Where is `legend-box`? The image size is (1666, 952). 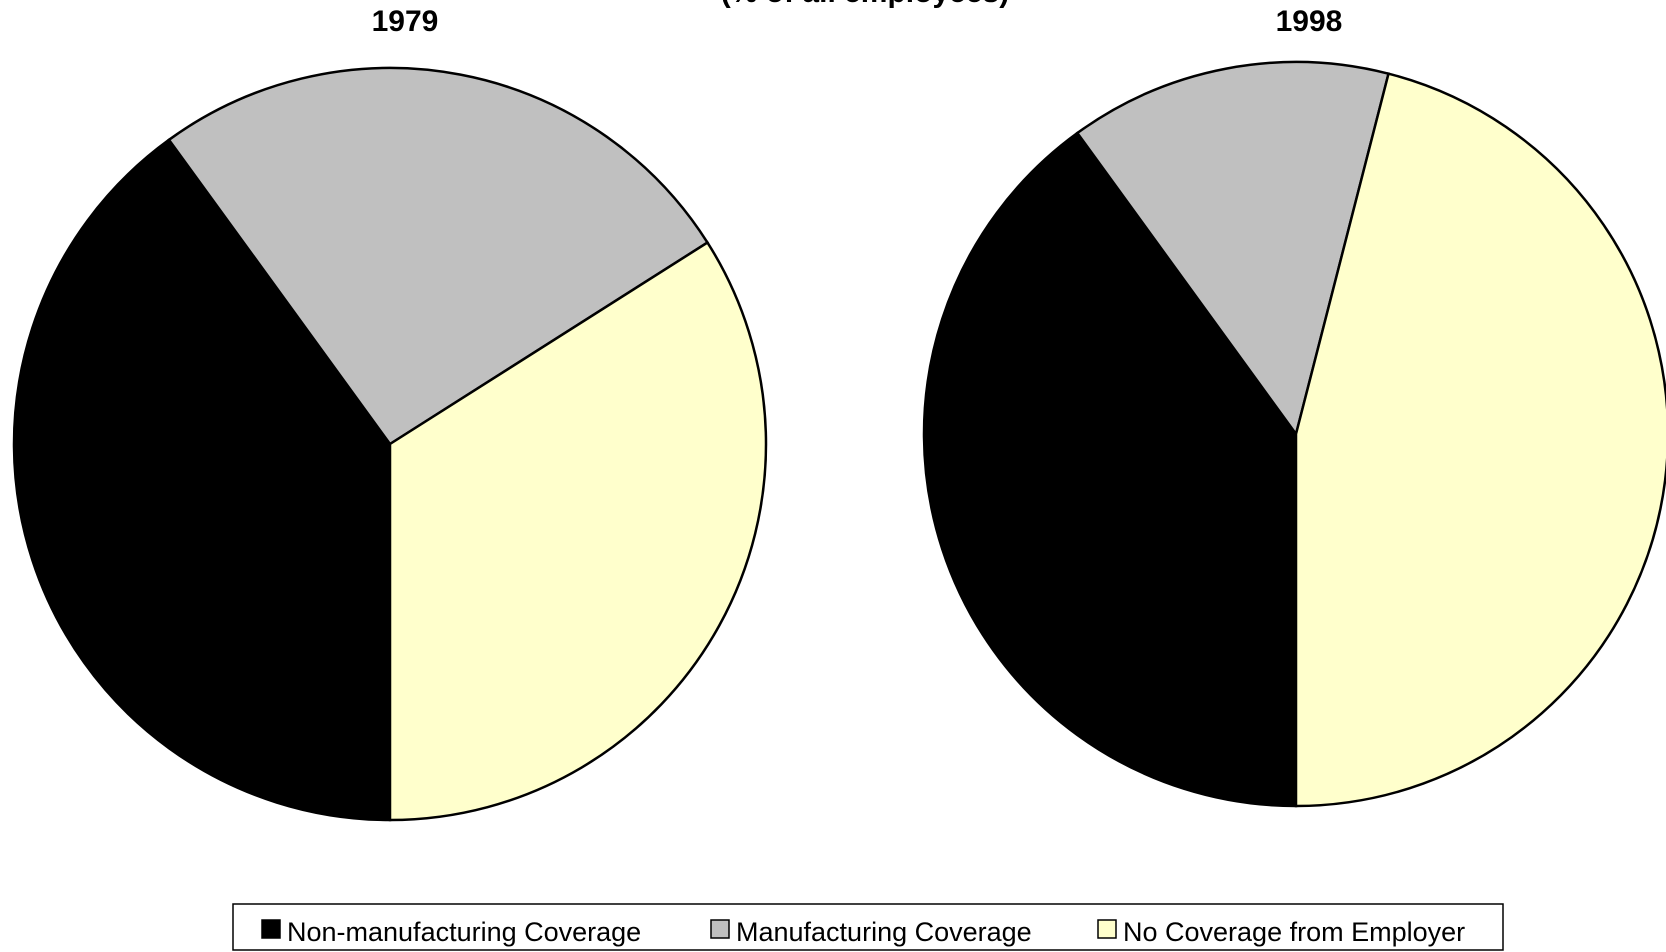
legend-box is located at coordinates (868, 927).